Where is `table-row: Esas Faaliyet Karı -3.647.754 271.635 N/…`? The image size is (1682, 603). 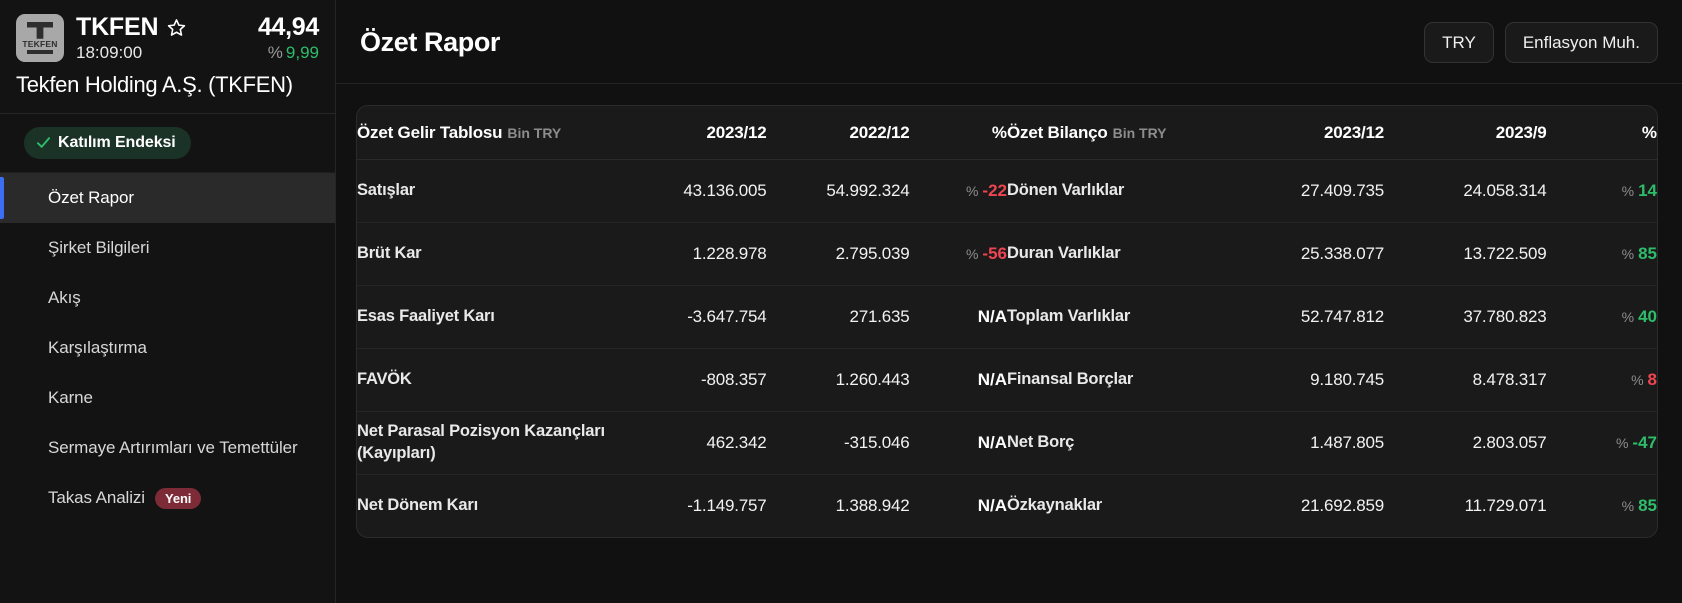
table-row: Esas Faaliyet Karı -3.647.754 271.635 N/… is located at coordinates (682, 317).